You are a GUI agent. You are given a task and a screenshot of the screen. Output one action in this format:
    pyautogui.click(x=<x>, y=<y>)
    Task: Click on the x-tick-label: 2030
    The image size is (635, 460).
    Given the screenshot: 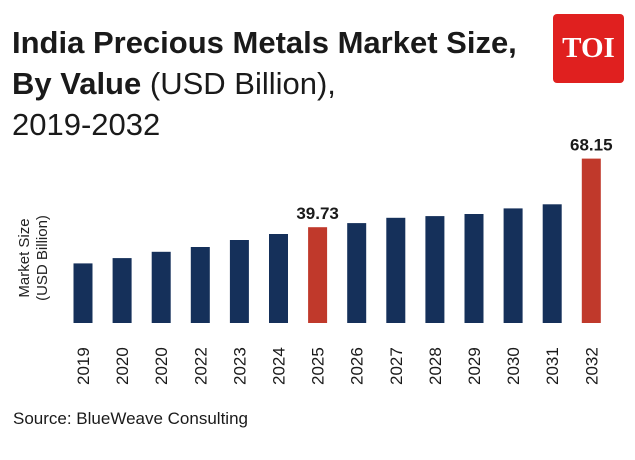 What is the action you would take?
    pyautogui.click(x=513, y=366)
    